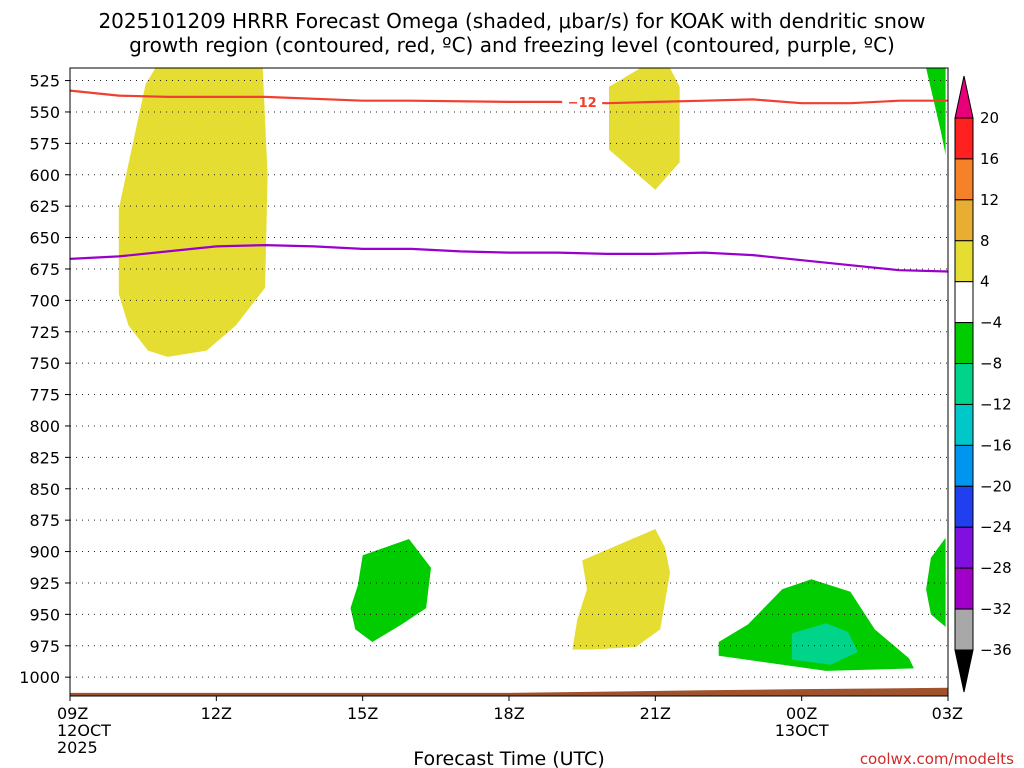 The height and width of the screenshot is (768, 1024). Describe the element at coordinates (44, 175) in the screenshot. I see `y-tick-label-600: 600` at that location.